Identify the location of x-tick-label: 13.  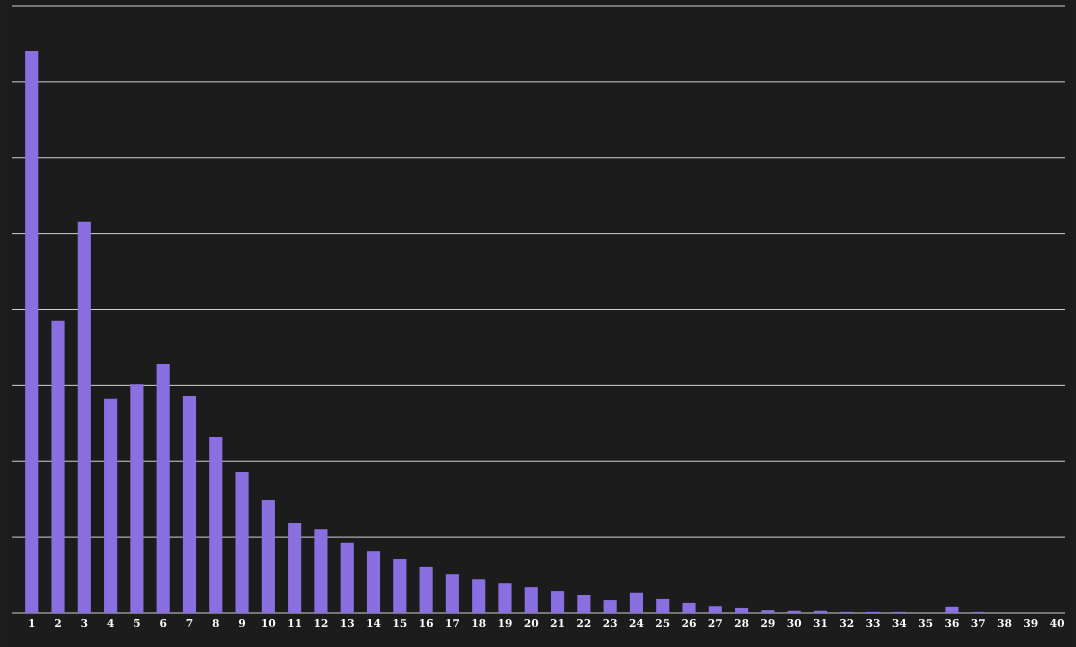
(347, 623).